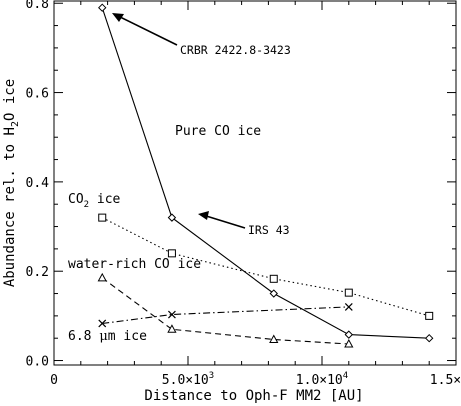  Describe the element at coordinates (37, 362) in the screenshot. I see `y-tick-label: 0.0` at that location.